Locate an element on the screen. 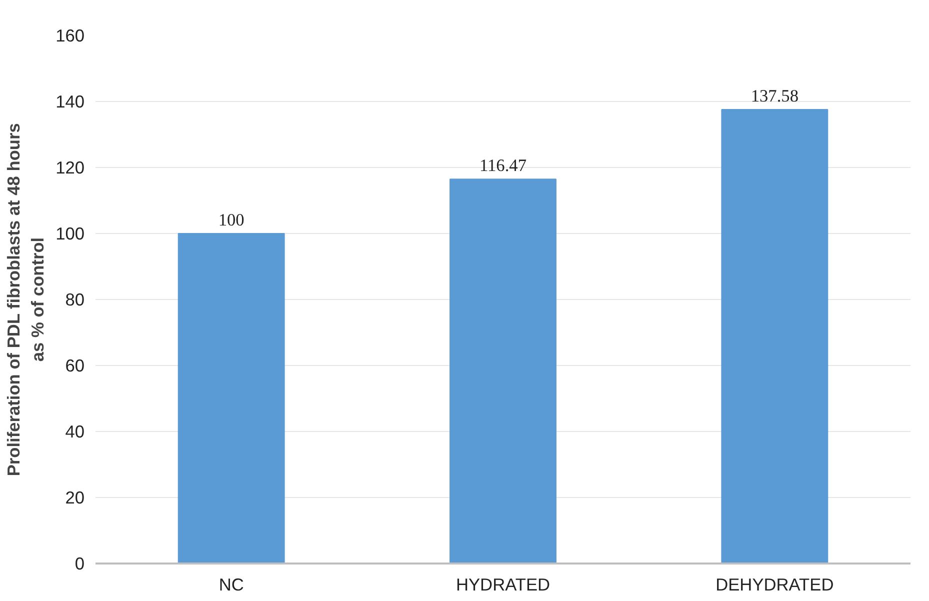 This screenshot has height=601, width=929. data-label: 100 is located at coordinates (231, 220).